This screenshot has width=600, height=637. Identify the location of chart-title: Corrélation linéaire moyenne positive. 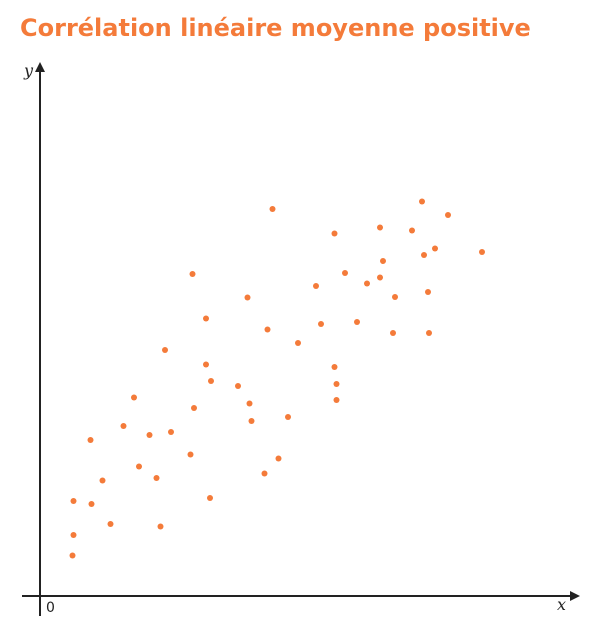
(275, 28).